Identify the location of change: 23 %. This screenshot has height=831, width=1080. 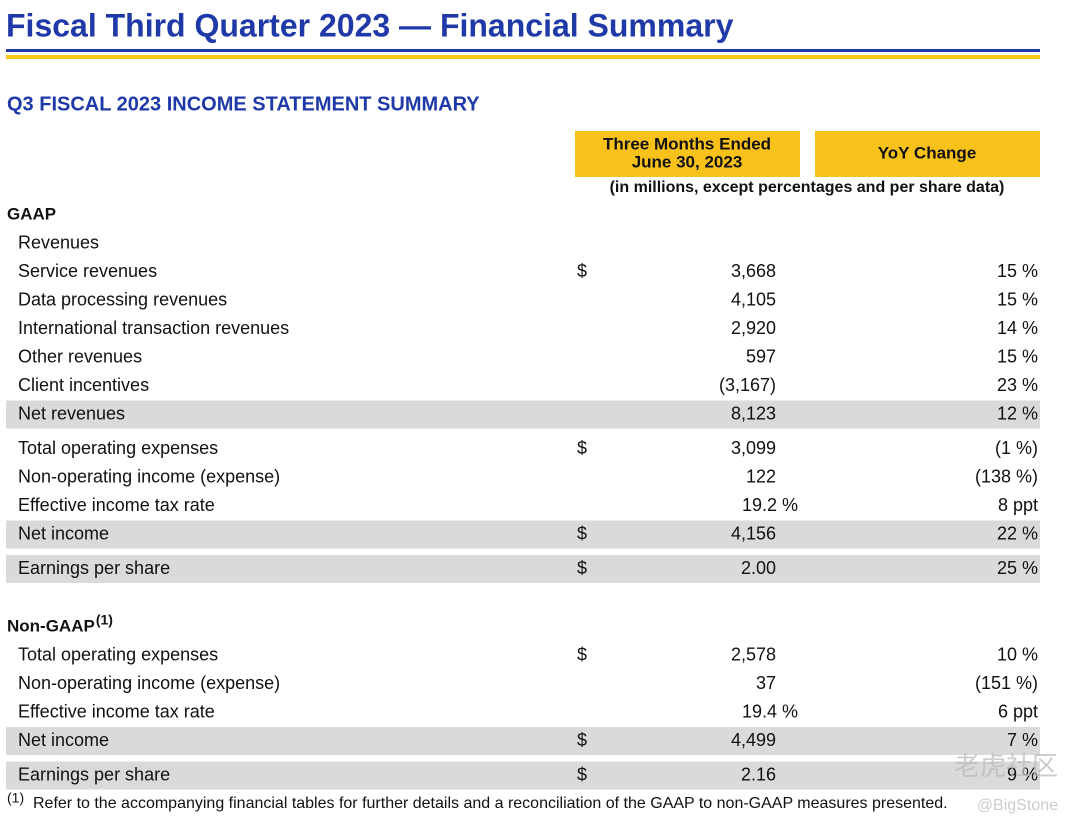
(1017, 385).